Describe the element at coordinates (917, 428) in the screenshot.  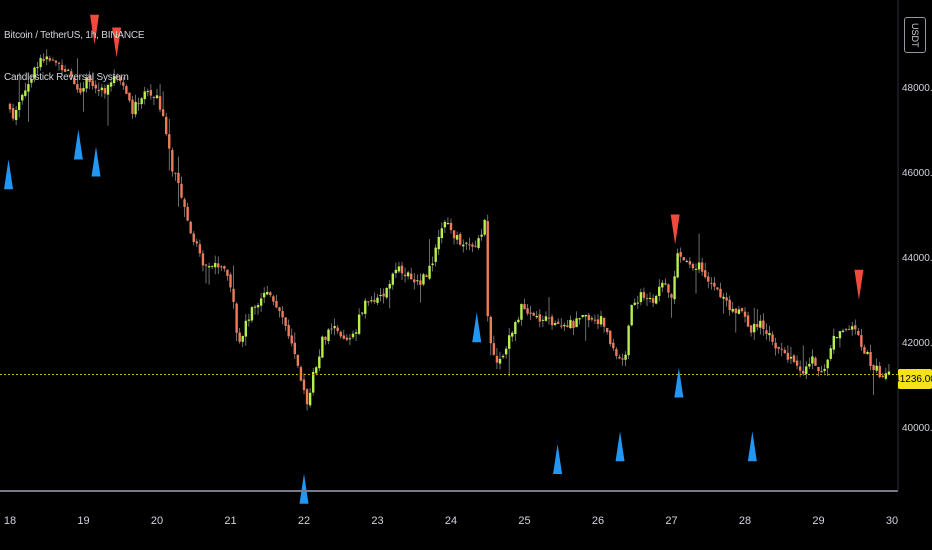
I see `y-tick-label: 40000.00` at that location.